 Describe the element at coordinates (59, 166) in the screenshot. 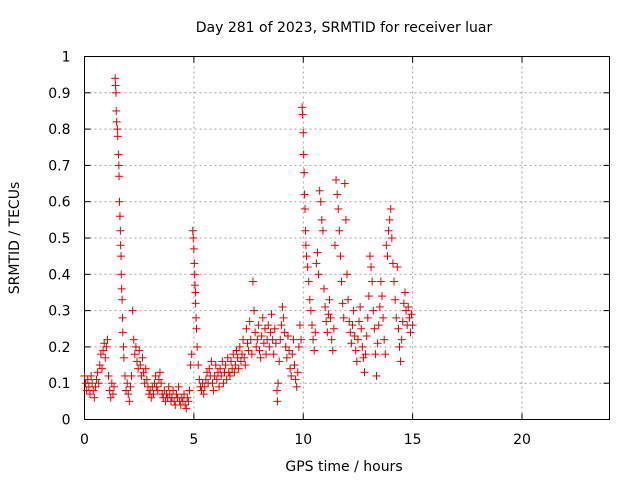

I see `y-tick-label: 0.7` at that location.